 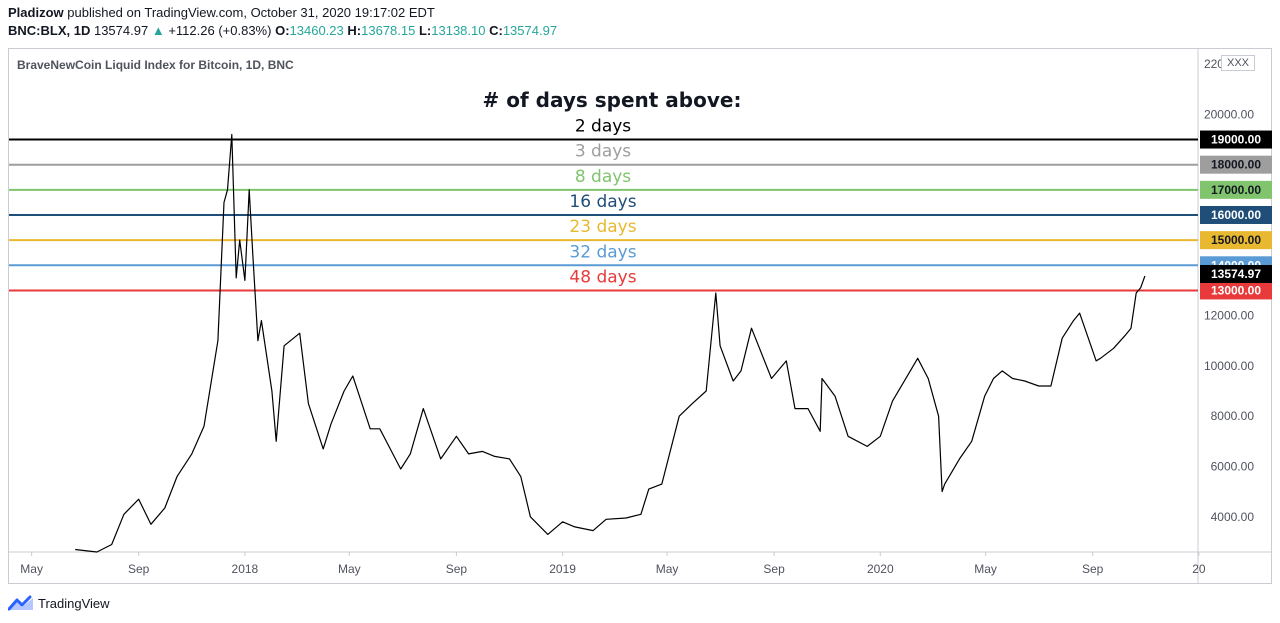 What do you see at coordinates (121, 30) in the screenshot?
I see `last-price: 13574.97` at bounding box center [121, 30].